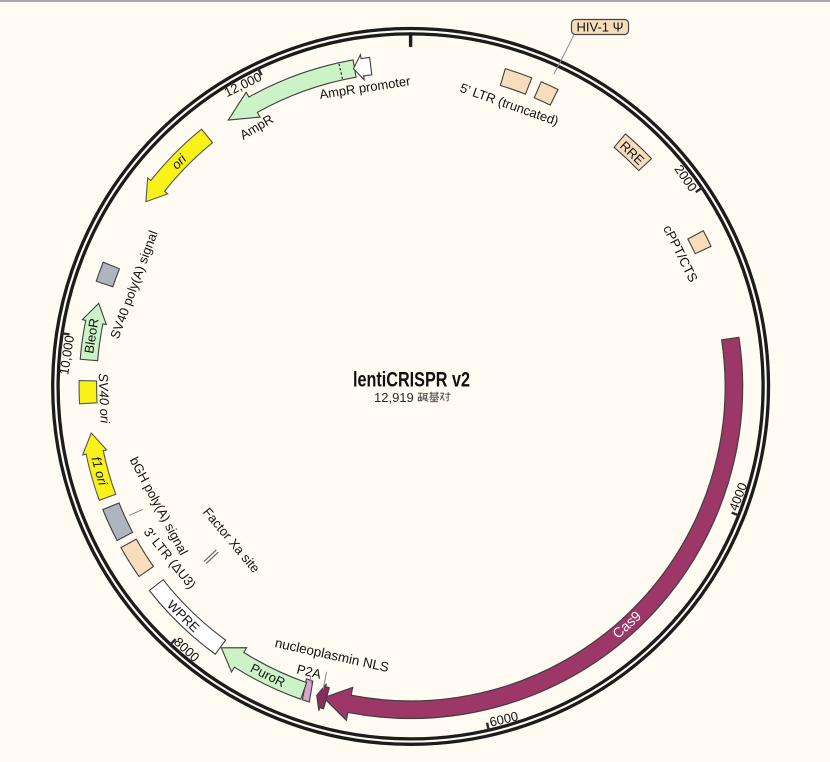  I want to click on svg-text: Factor Xa site, so click(231, 540).